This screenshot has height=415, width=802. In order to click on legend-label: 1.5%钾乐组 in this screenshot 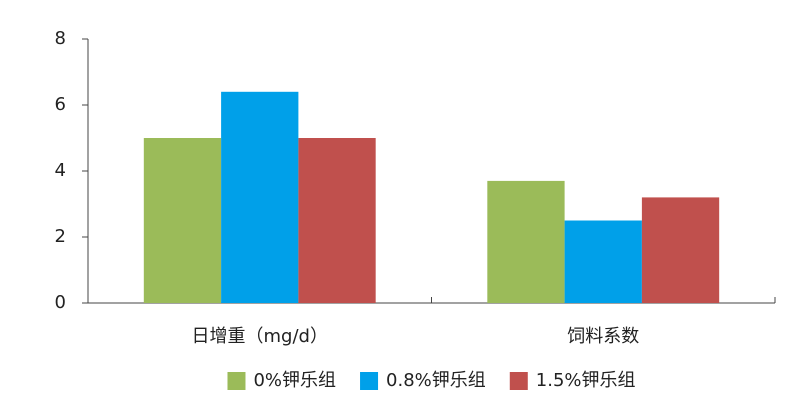, I will do `click(586, 380)`.